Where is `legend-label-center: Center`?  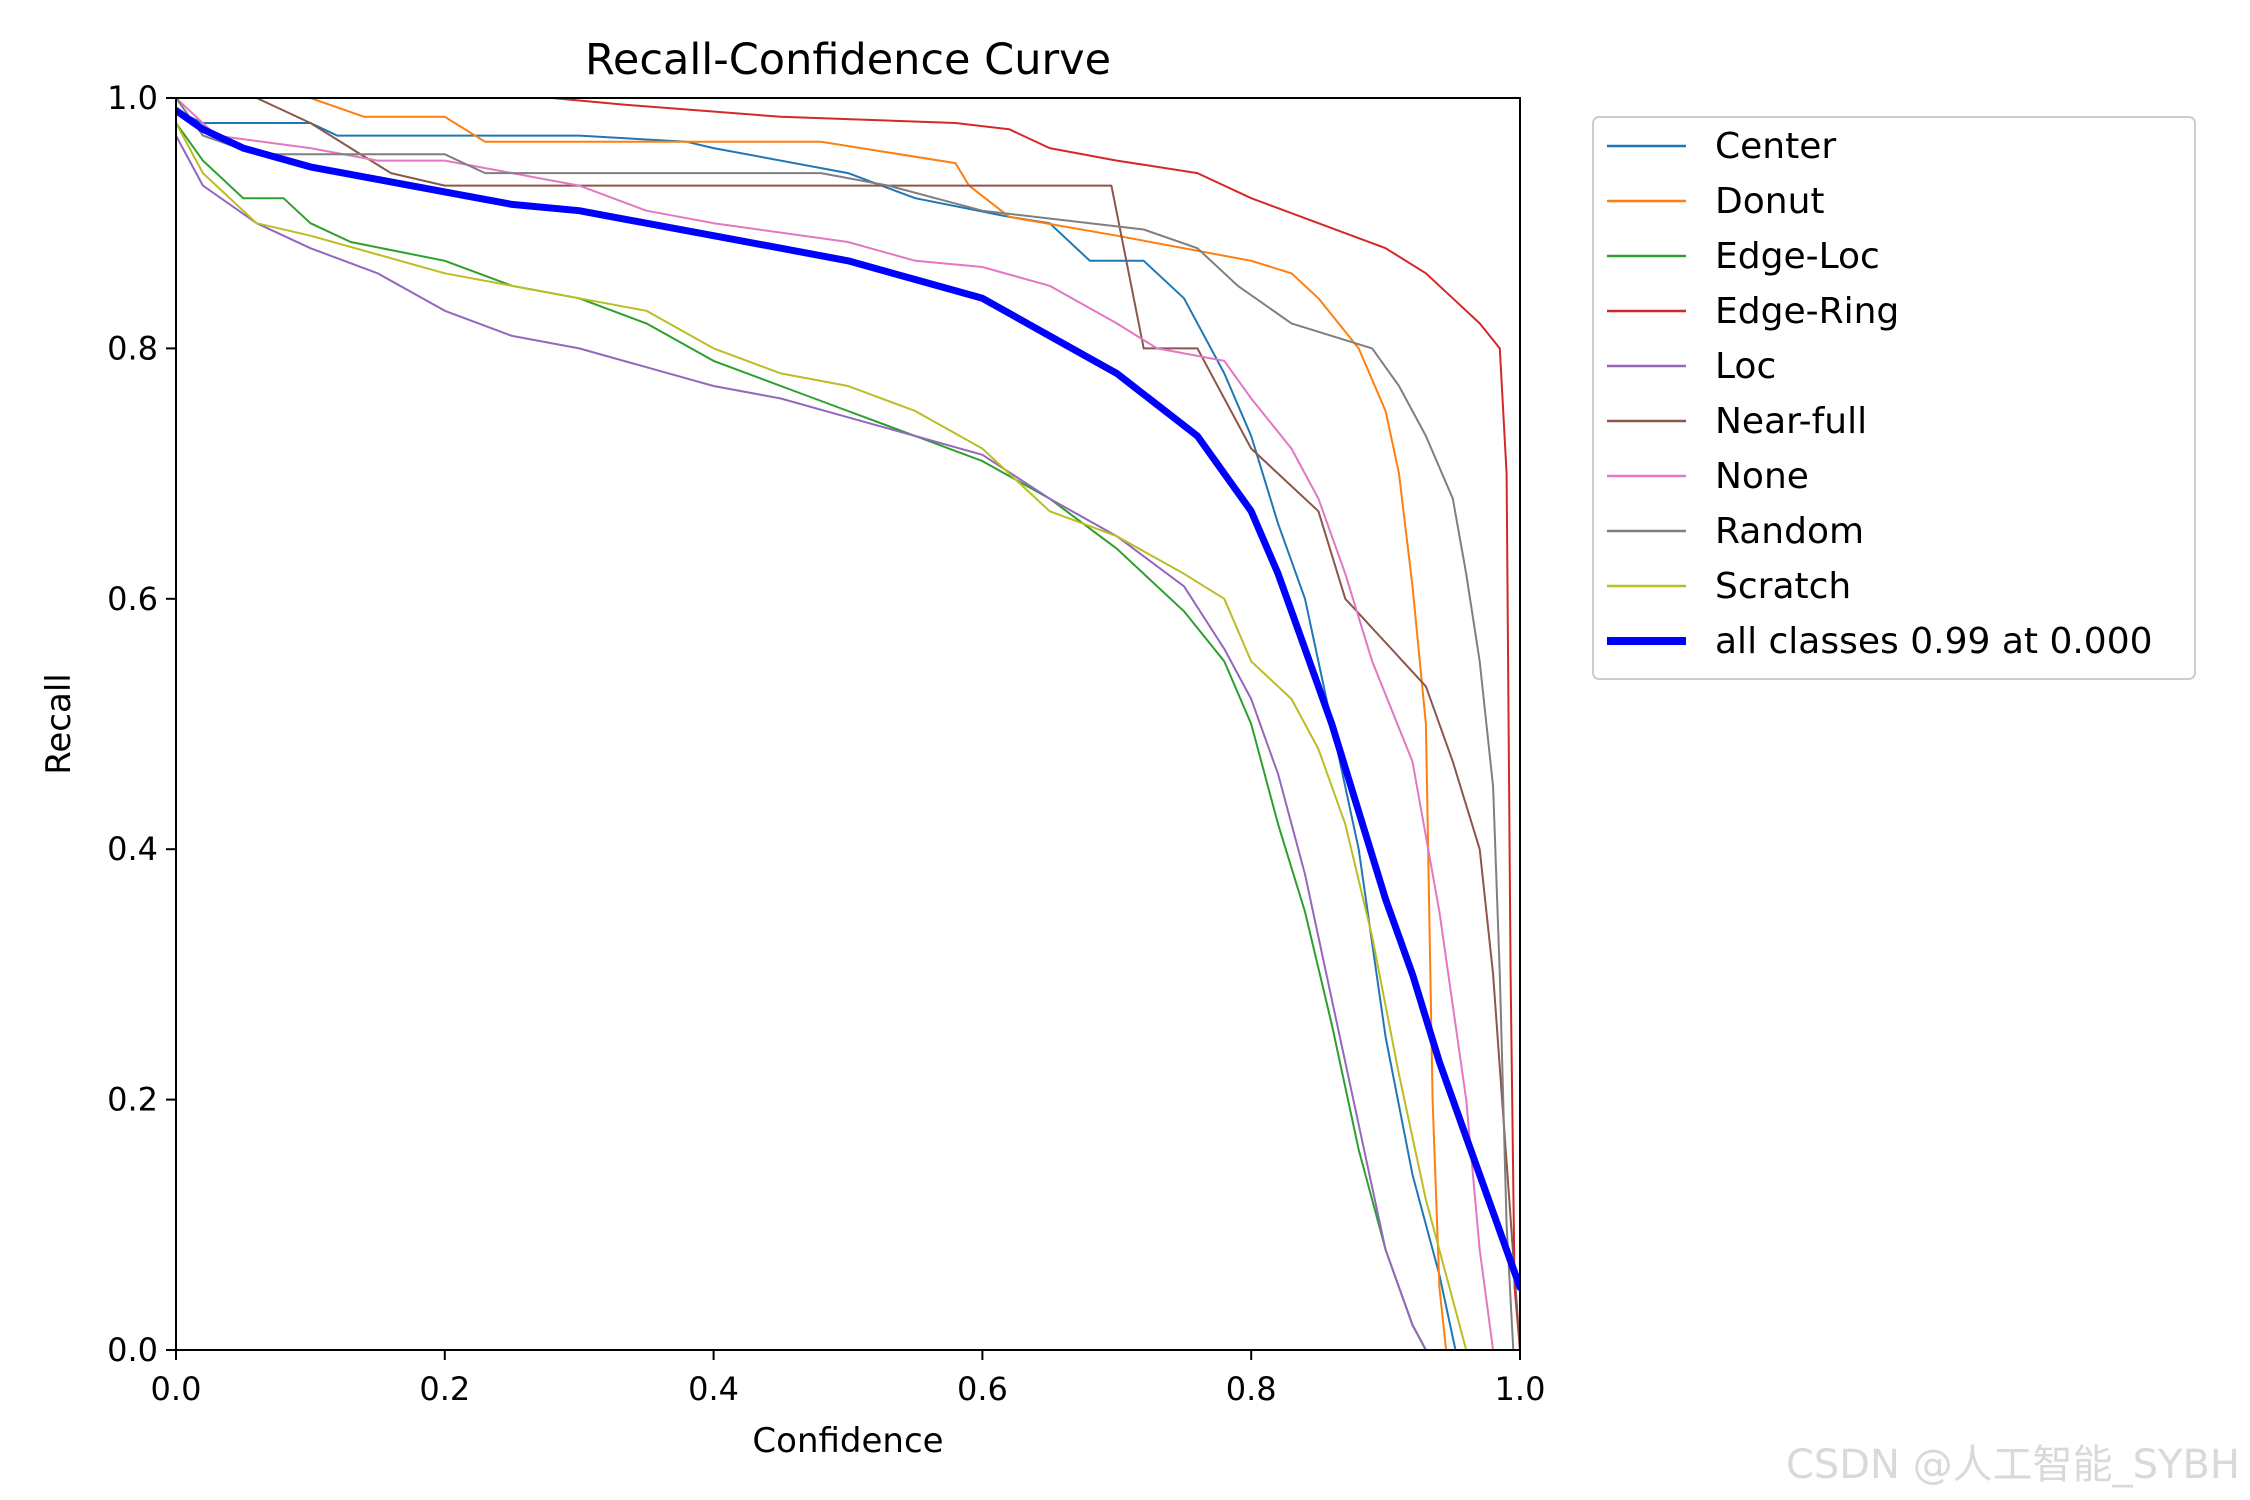
legend-label-center: Center is located at coordinates (1775, 146).